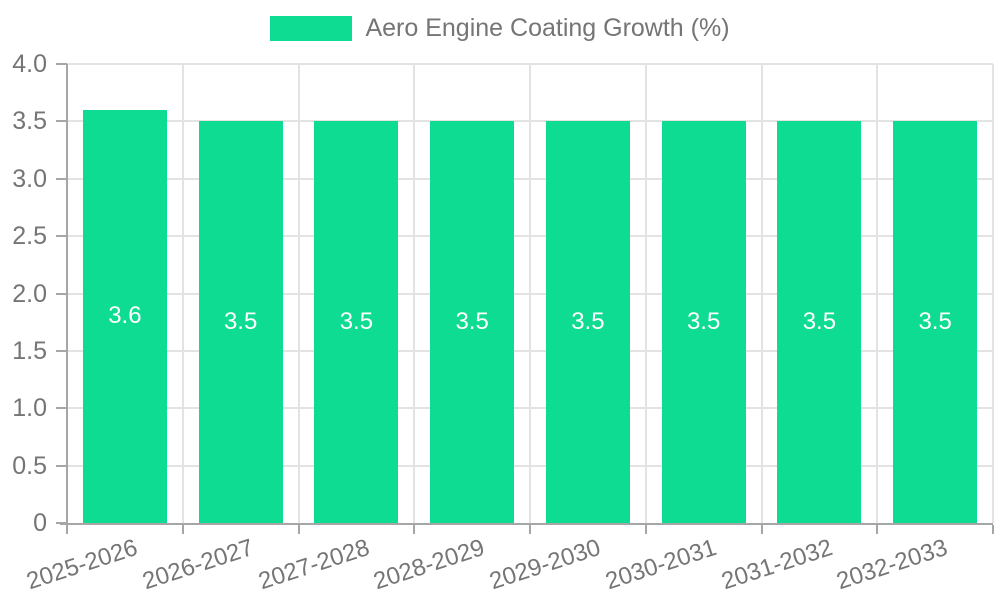  Describe the element at coordinates (29, 178) in the screenshot. I see `y-tick-label: 3.0` at that location.